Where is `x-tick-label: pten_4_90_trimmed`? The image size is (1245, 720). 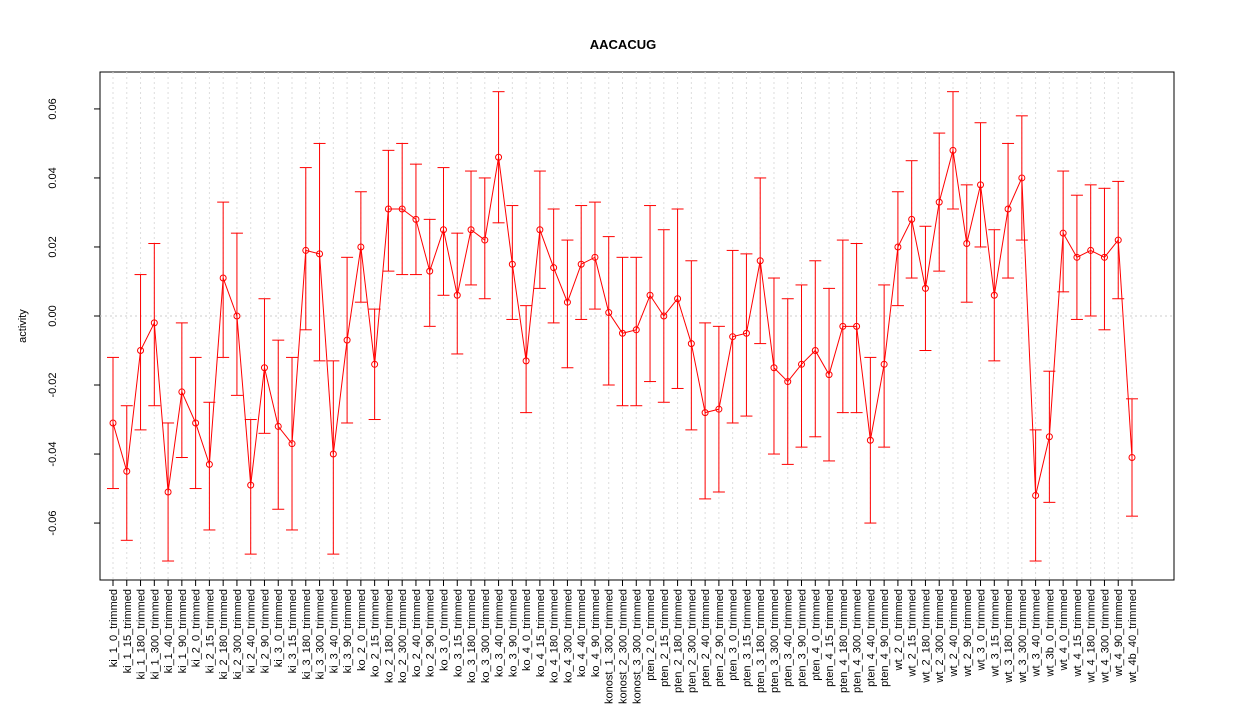 x-tick-label: pten_4_90_trimmed is located at coordinates (885, 638).